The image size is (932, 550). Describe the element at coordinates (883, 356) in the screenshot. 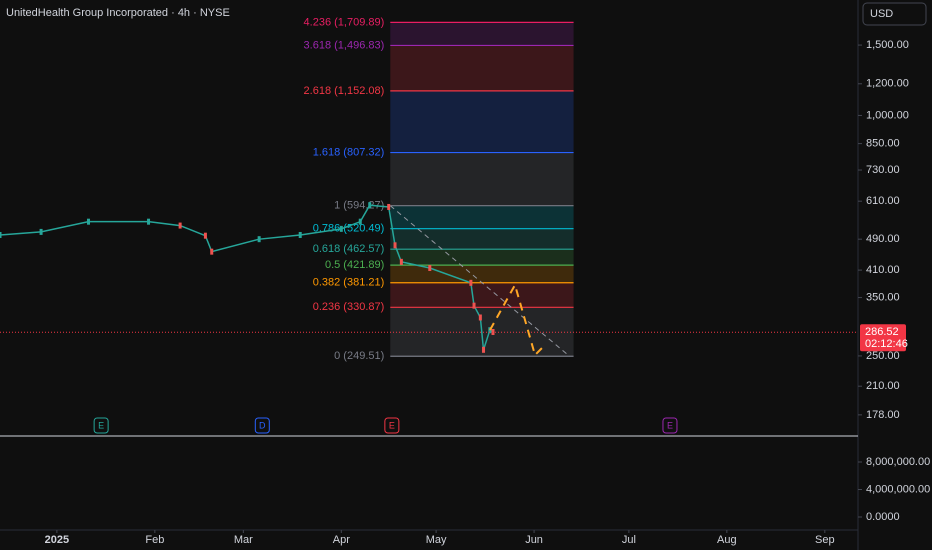

I see `y-tick-label: 250.00` at that location.